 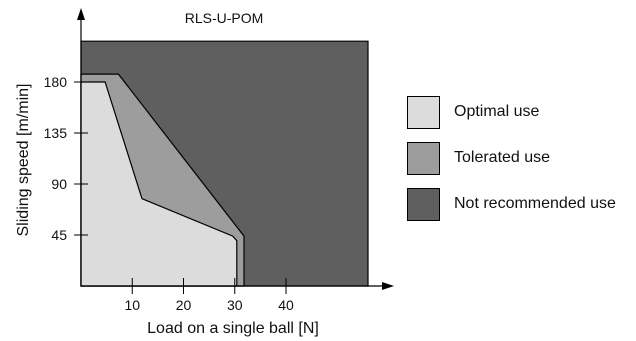 What do you see at coordinates (423, 204) in the screenshot?
I see `legend-swatch-not-recommended` at bounding box center [423, 204].